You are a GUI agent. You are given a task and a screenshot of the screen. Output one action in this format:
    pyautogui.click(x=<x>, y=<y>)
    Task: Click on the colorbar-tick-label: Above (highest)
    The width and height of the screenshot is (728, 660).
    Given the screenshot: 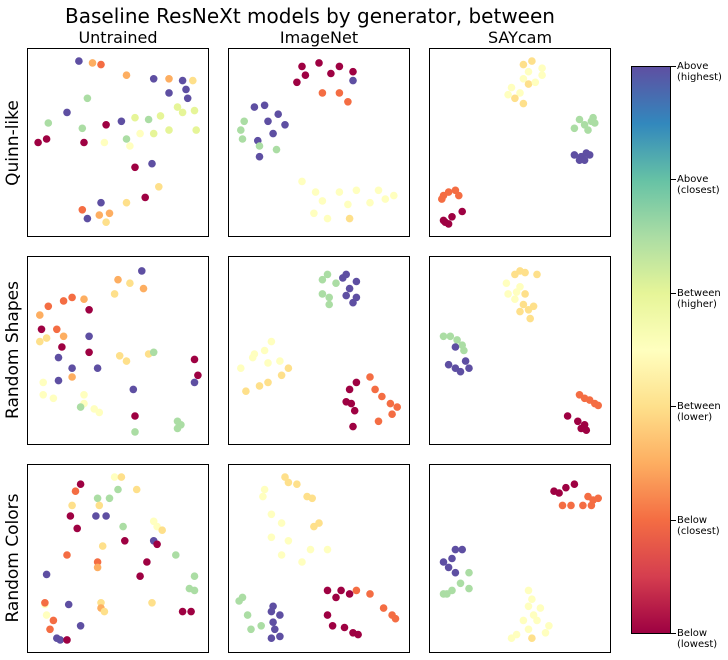 What is the action you would take?
    pyautogui.click(x=699, y=72)
    